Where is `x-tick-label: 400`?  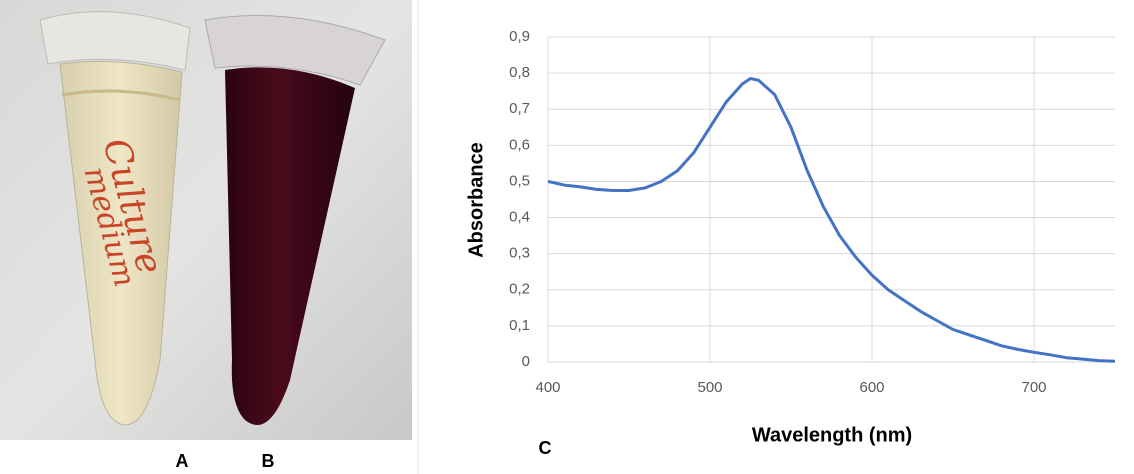
x-tick-label: 400 is located at coordinates (547, 387).